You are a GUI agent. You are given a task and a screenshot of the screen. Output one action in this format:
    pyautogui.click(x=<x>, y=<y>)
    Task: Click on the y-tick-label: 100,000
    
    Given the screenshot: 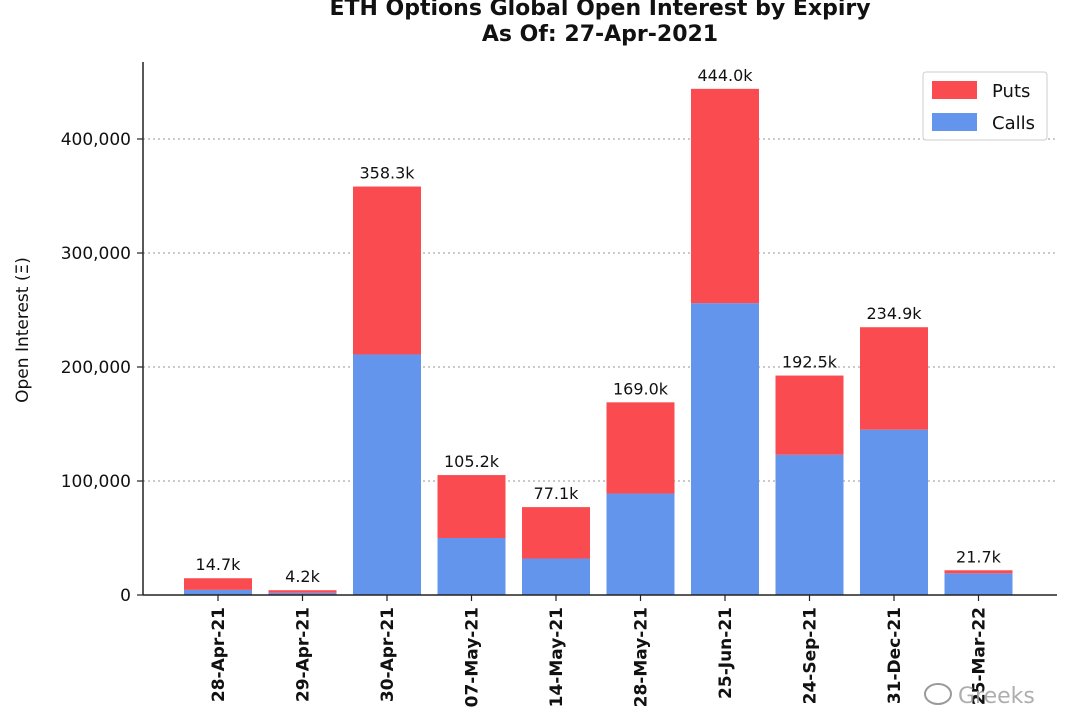 What is the action you would take?
    pyautogui.click(x=96, y=482)
    